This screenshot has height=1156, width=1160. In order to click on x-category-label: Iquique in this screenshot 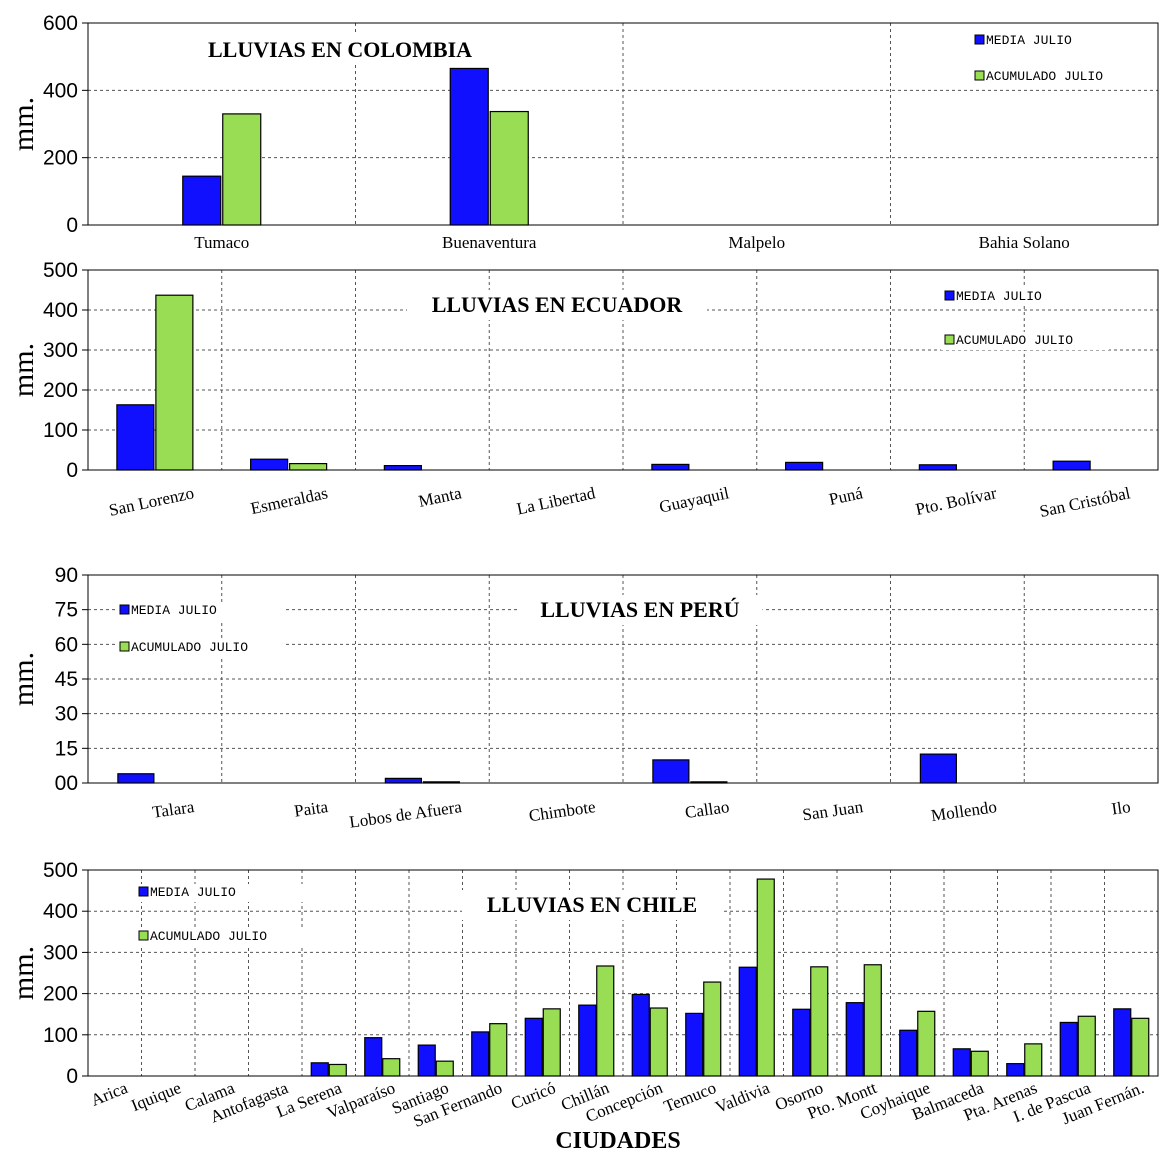, I will do `click(155, 1096)`.